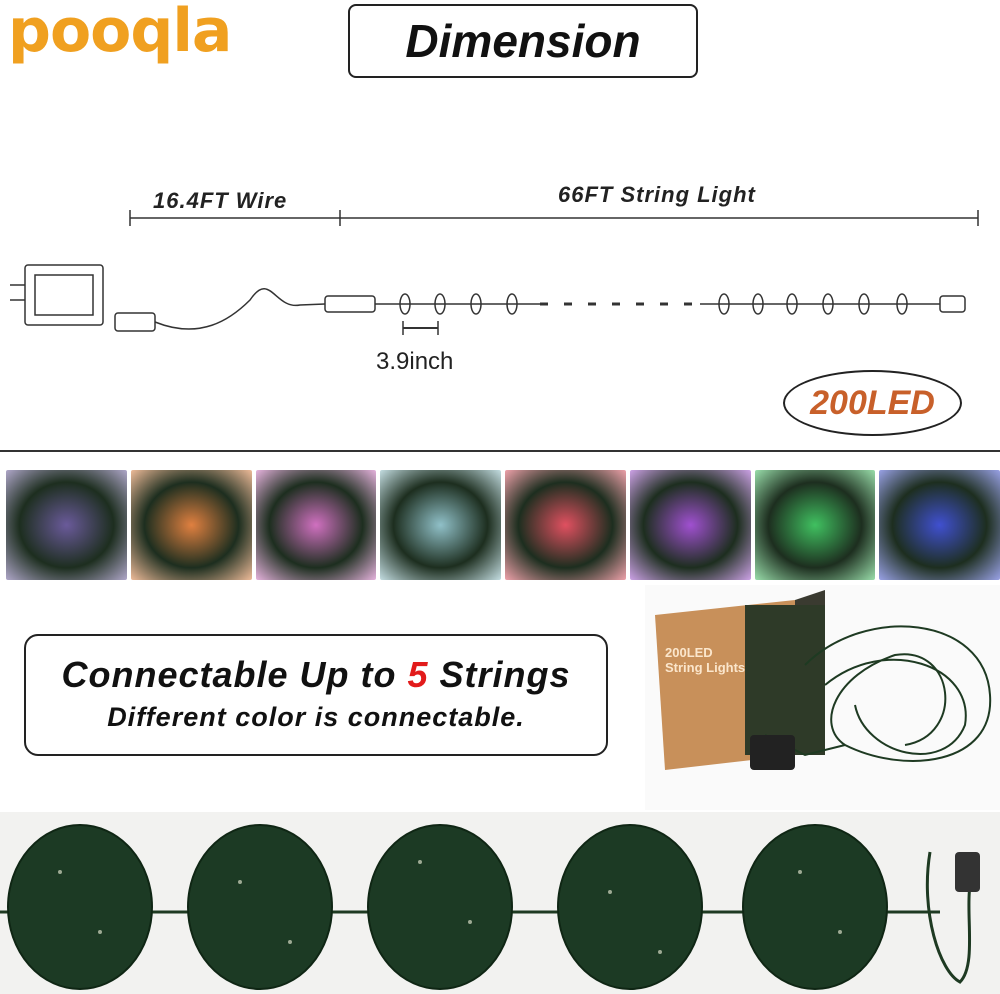 The image size is (1000, 994). I want to click on connectable-headline: Connectable Up to 5 Strings, so click(316, 675).